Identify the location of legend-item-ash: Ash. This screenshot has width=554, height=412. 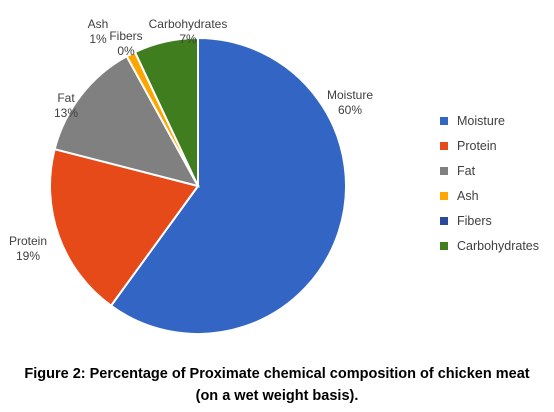
(489, 195).